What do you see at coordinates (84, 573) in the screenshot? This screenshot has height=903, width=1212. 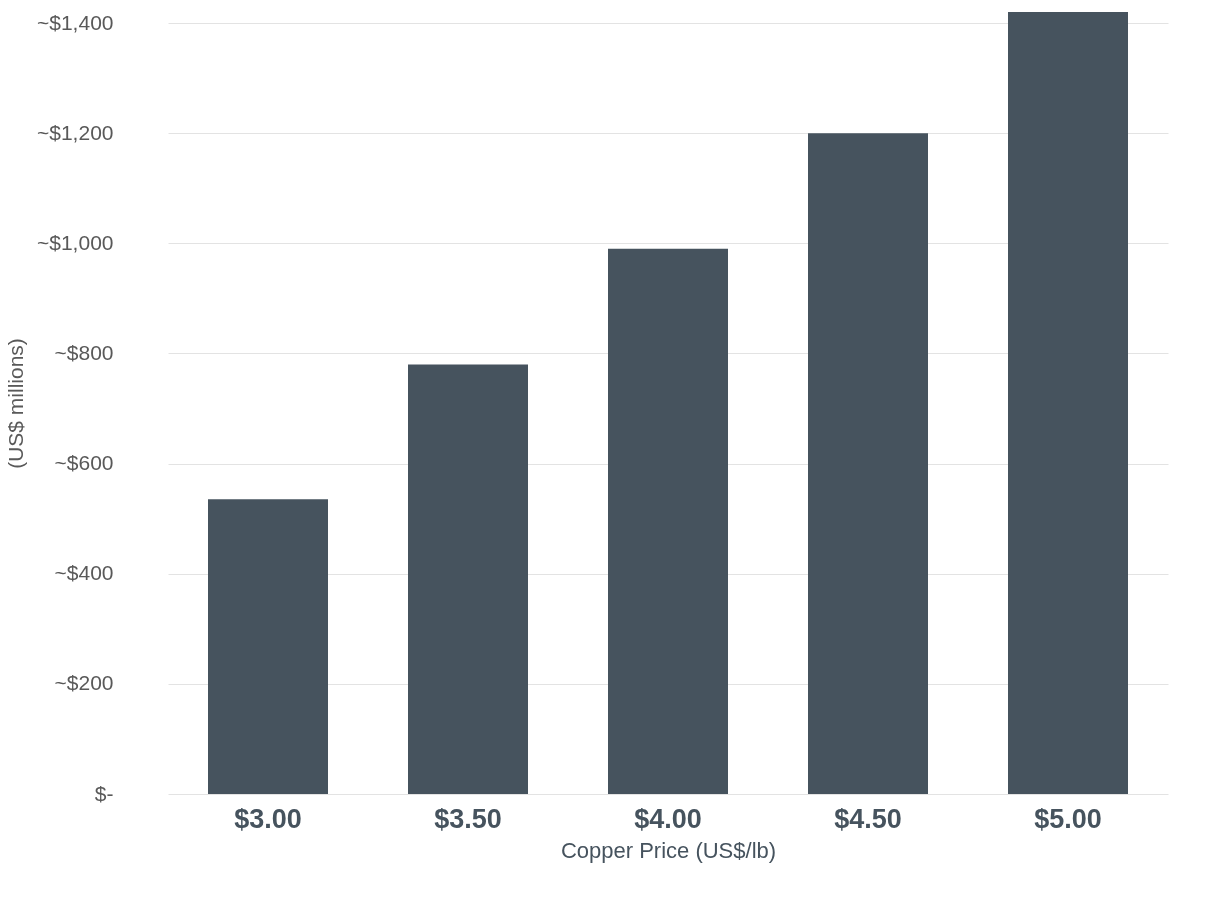 I see `y-tick-label: ~$400` at bounding box center [84, 573].